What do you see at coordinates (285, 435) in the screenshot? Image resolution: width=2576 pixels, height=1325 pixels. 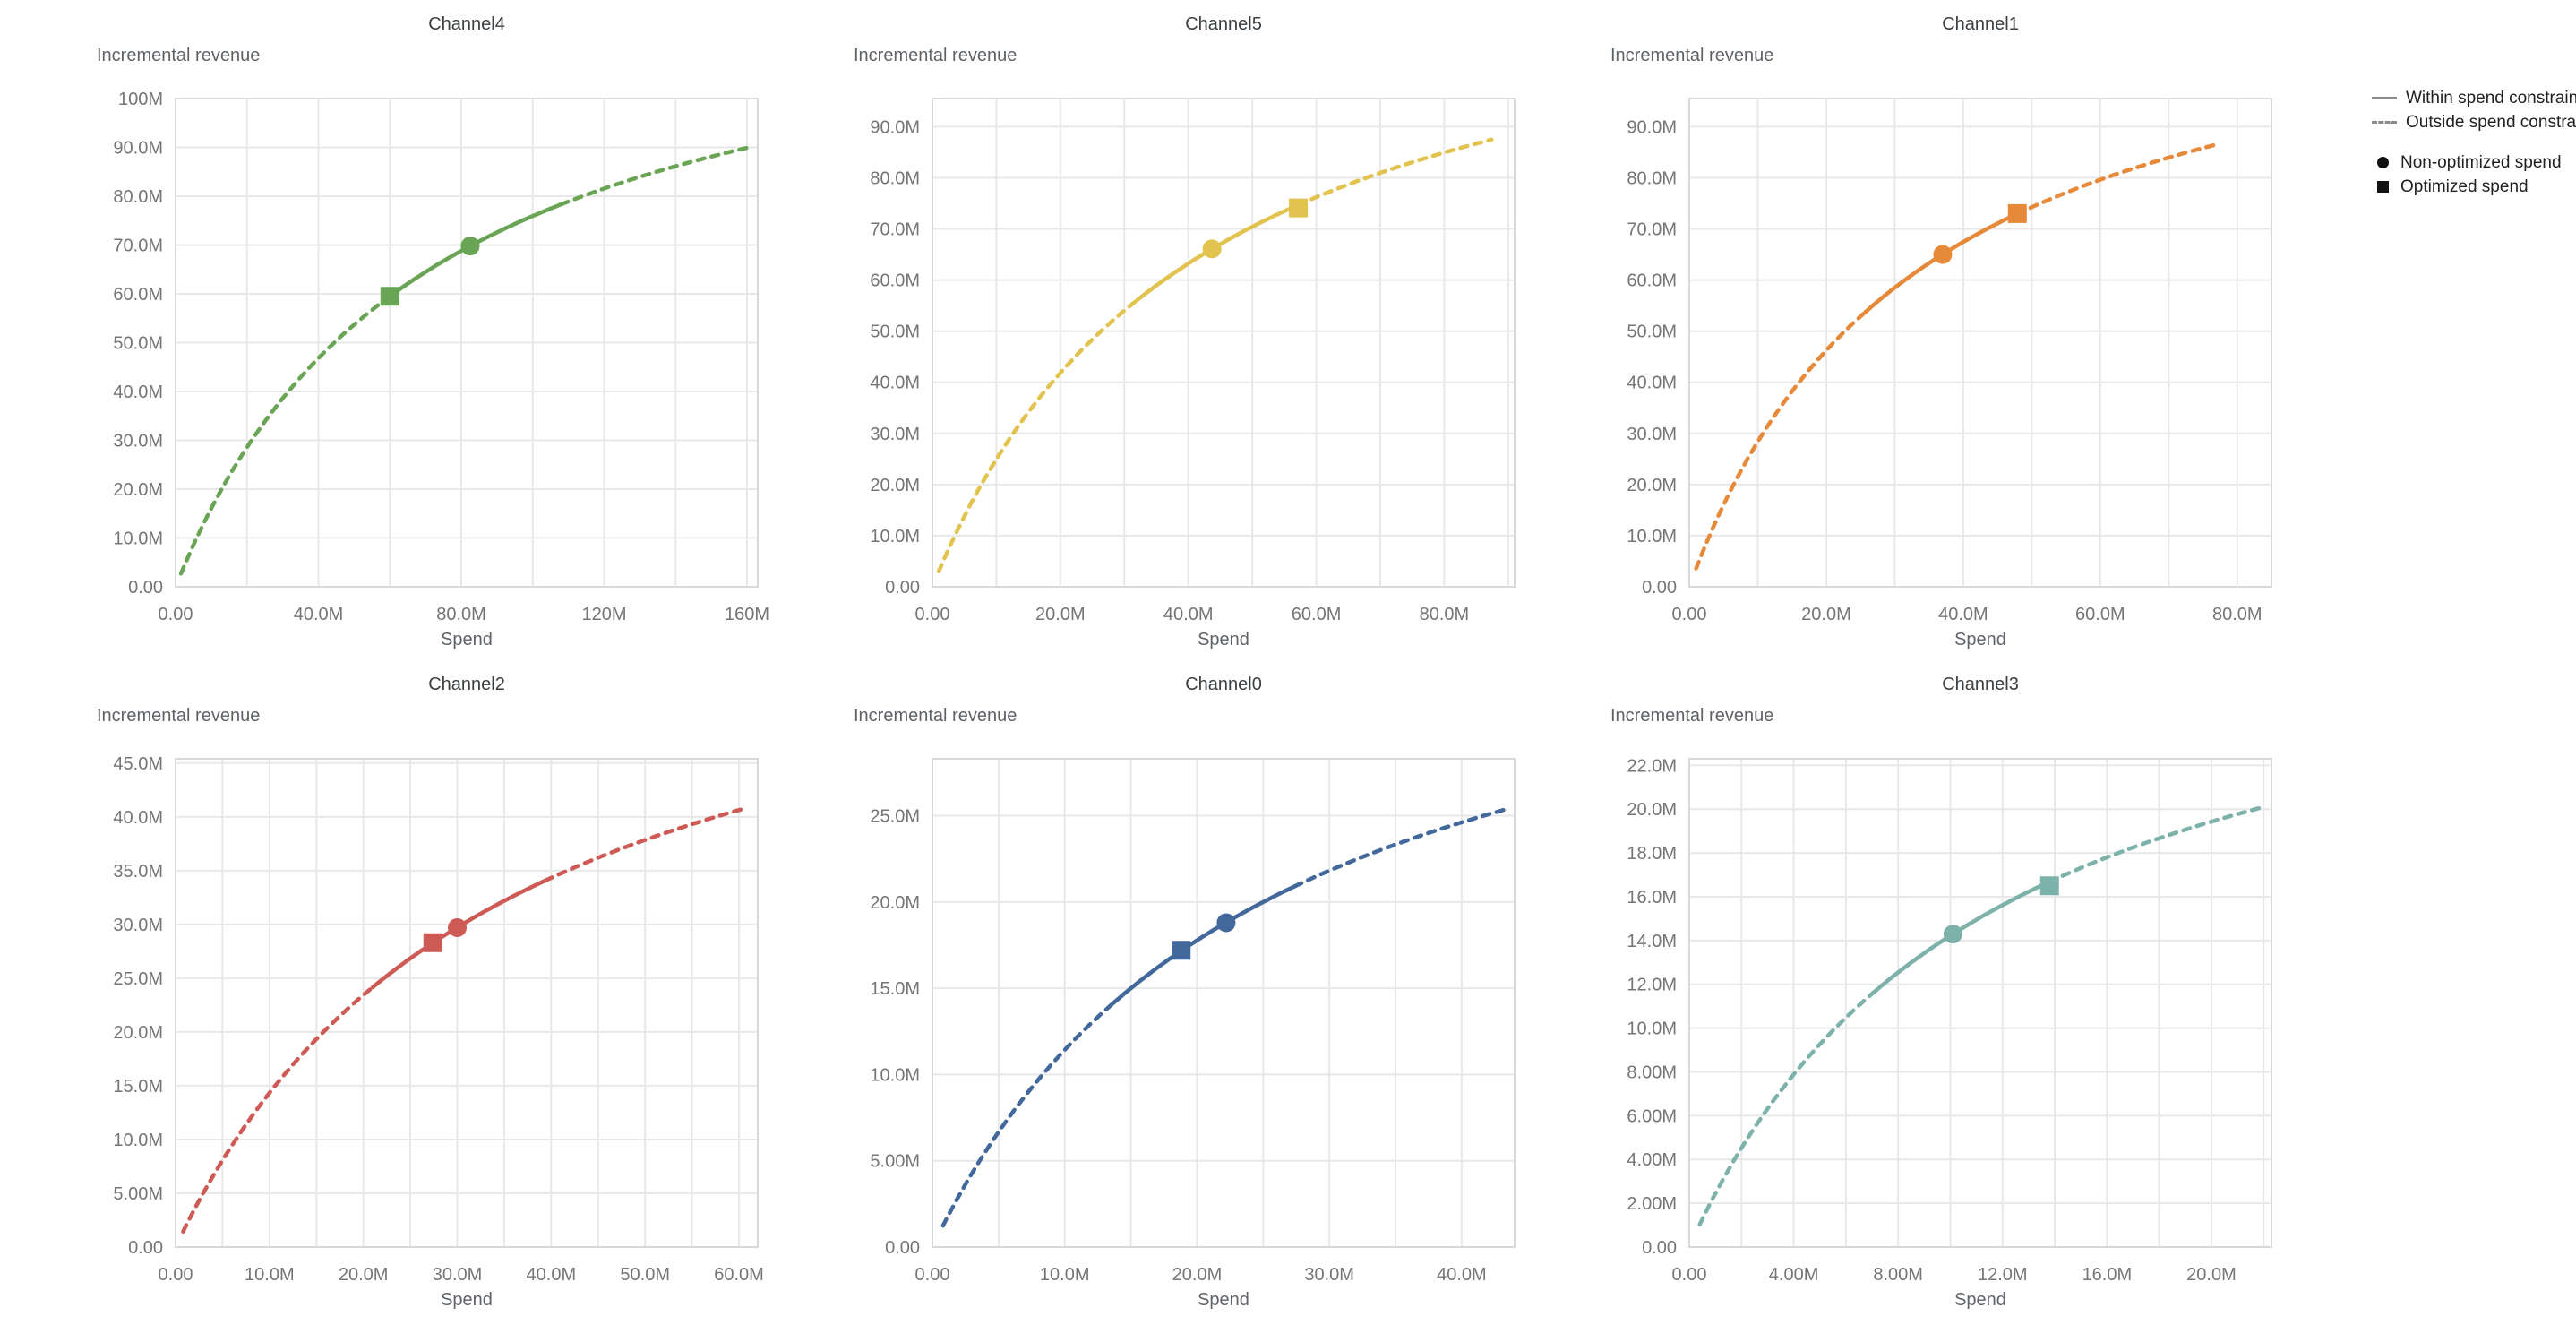 I see `curve-outside-constraint-left` at bounding box center [285, 435].